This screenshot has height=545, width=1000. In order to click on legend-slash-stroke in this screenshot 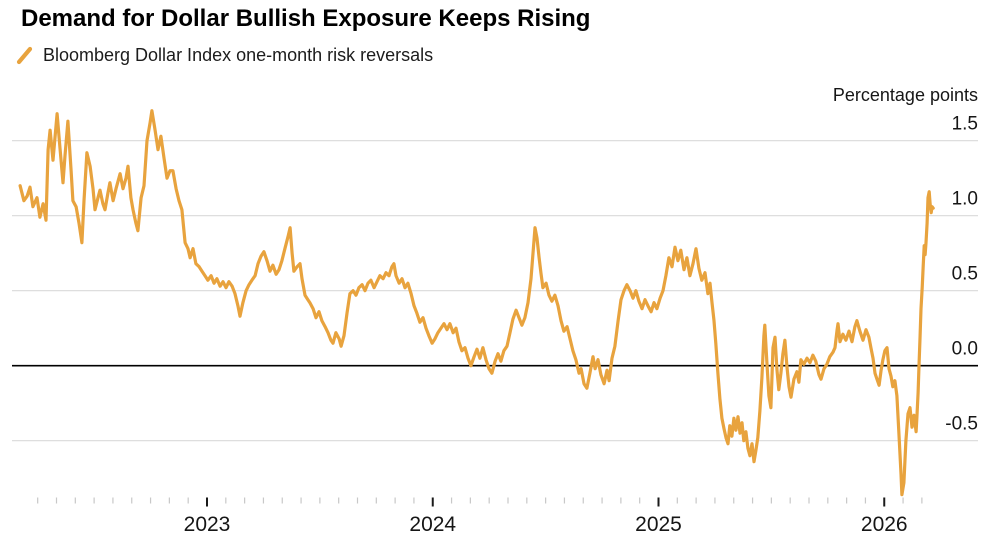, I will do `click(24, 55)`.